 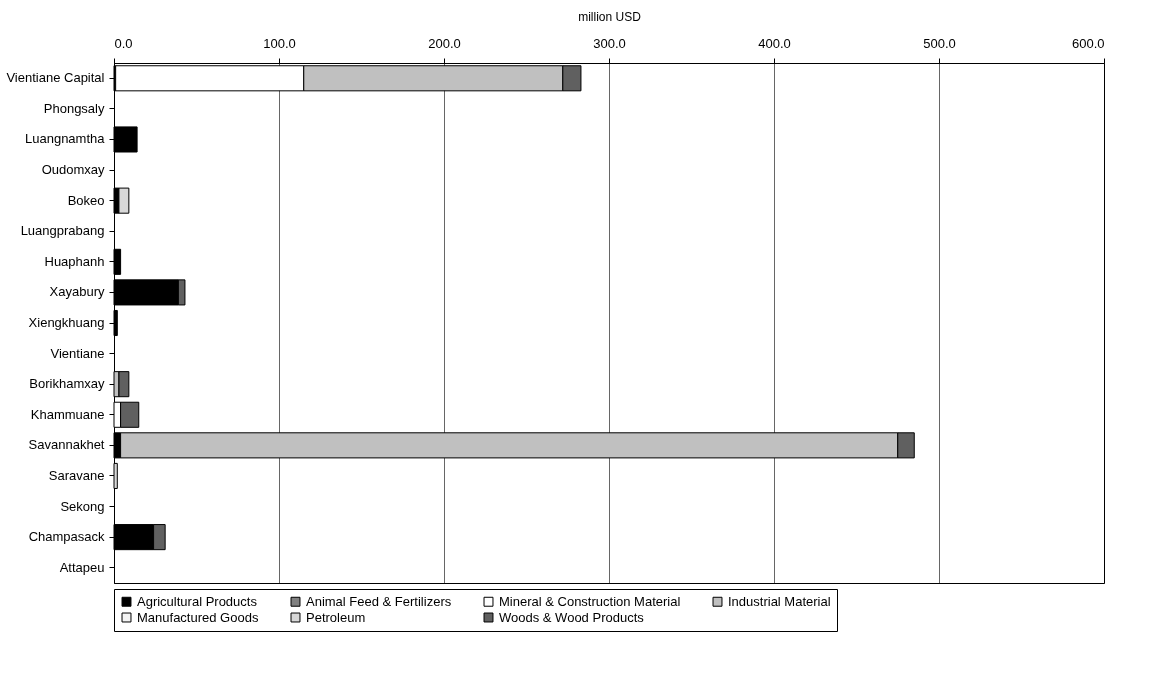 What do you see at coordinates (67, 384) in the screenshot?
I see `y-tick-label: Borikhamxay` at bounding box center [67, 384].